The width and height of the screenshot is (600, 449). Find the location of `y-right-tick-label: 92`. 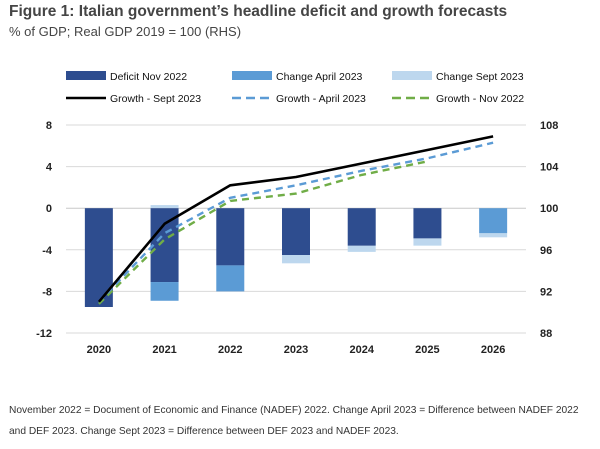

y-right-tick-label: 92 is located at coordinates (546, 292).